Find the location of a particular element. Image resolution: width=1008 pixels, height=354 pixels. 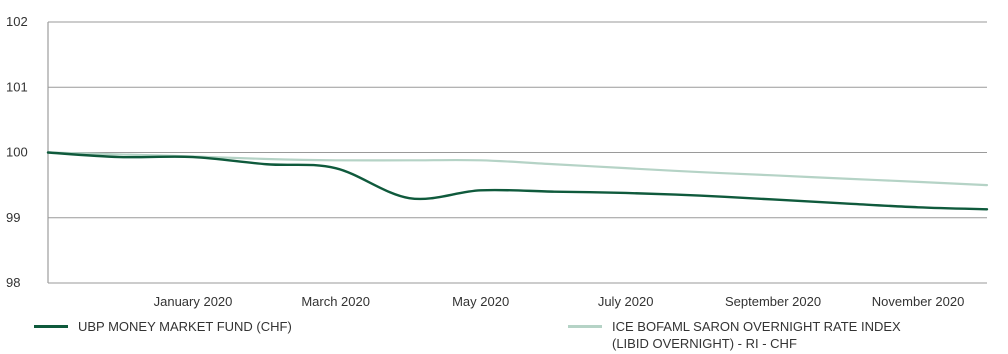

y-tick-label: 98 is located at coordinates (13, 282).